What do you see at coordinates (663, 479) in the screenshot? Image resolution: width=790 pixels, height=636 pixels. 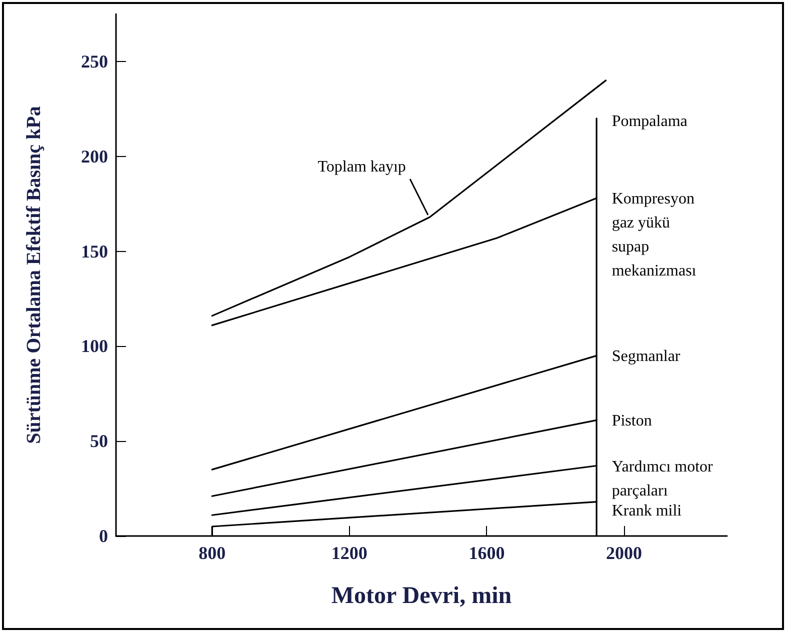 I see `series-label: Yardımcı motor parçaları` at bounding box center [663, 479].